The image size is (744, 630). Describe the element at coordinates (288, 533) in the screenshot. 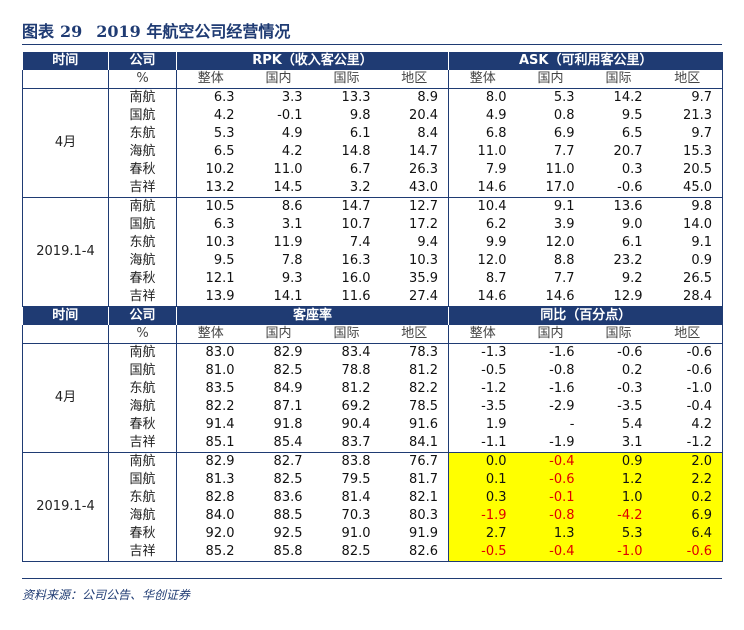

I see `value-cell: 92.5` at that location.